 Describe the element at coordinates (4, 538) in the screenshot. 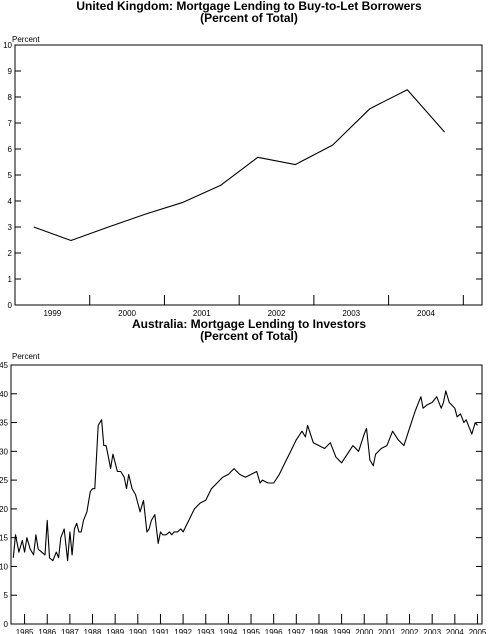

I see `au-y-tick-label: 15` at that location.